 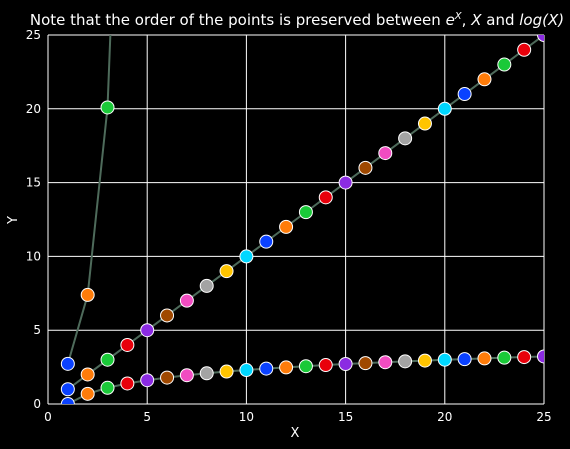 I want to click on y-tick-label: 0, so click(x=37, y=404).